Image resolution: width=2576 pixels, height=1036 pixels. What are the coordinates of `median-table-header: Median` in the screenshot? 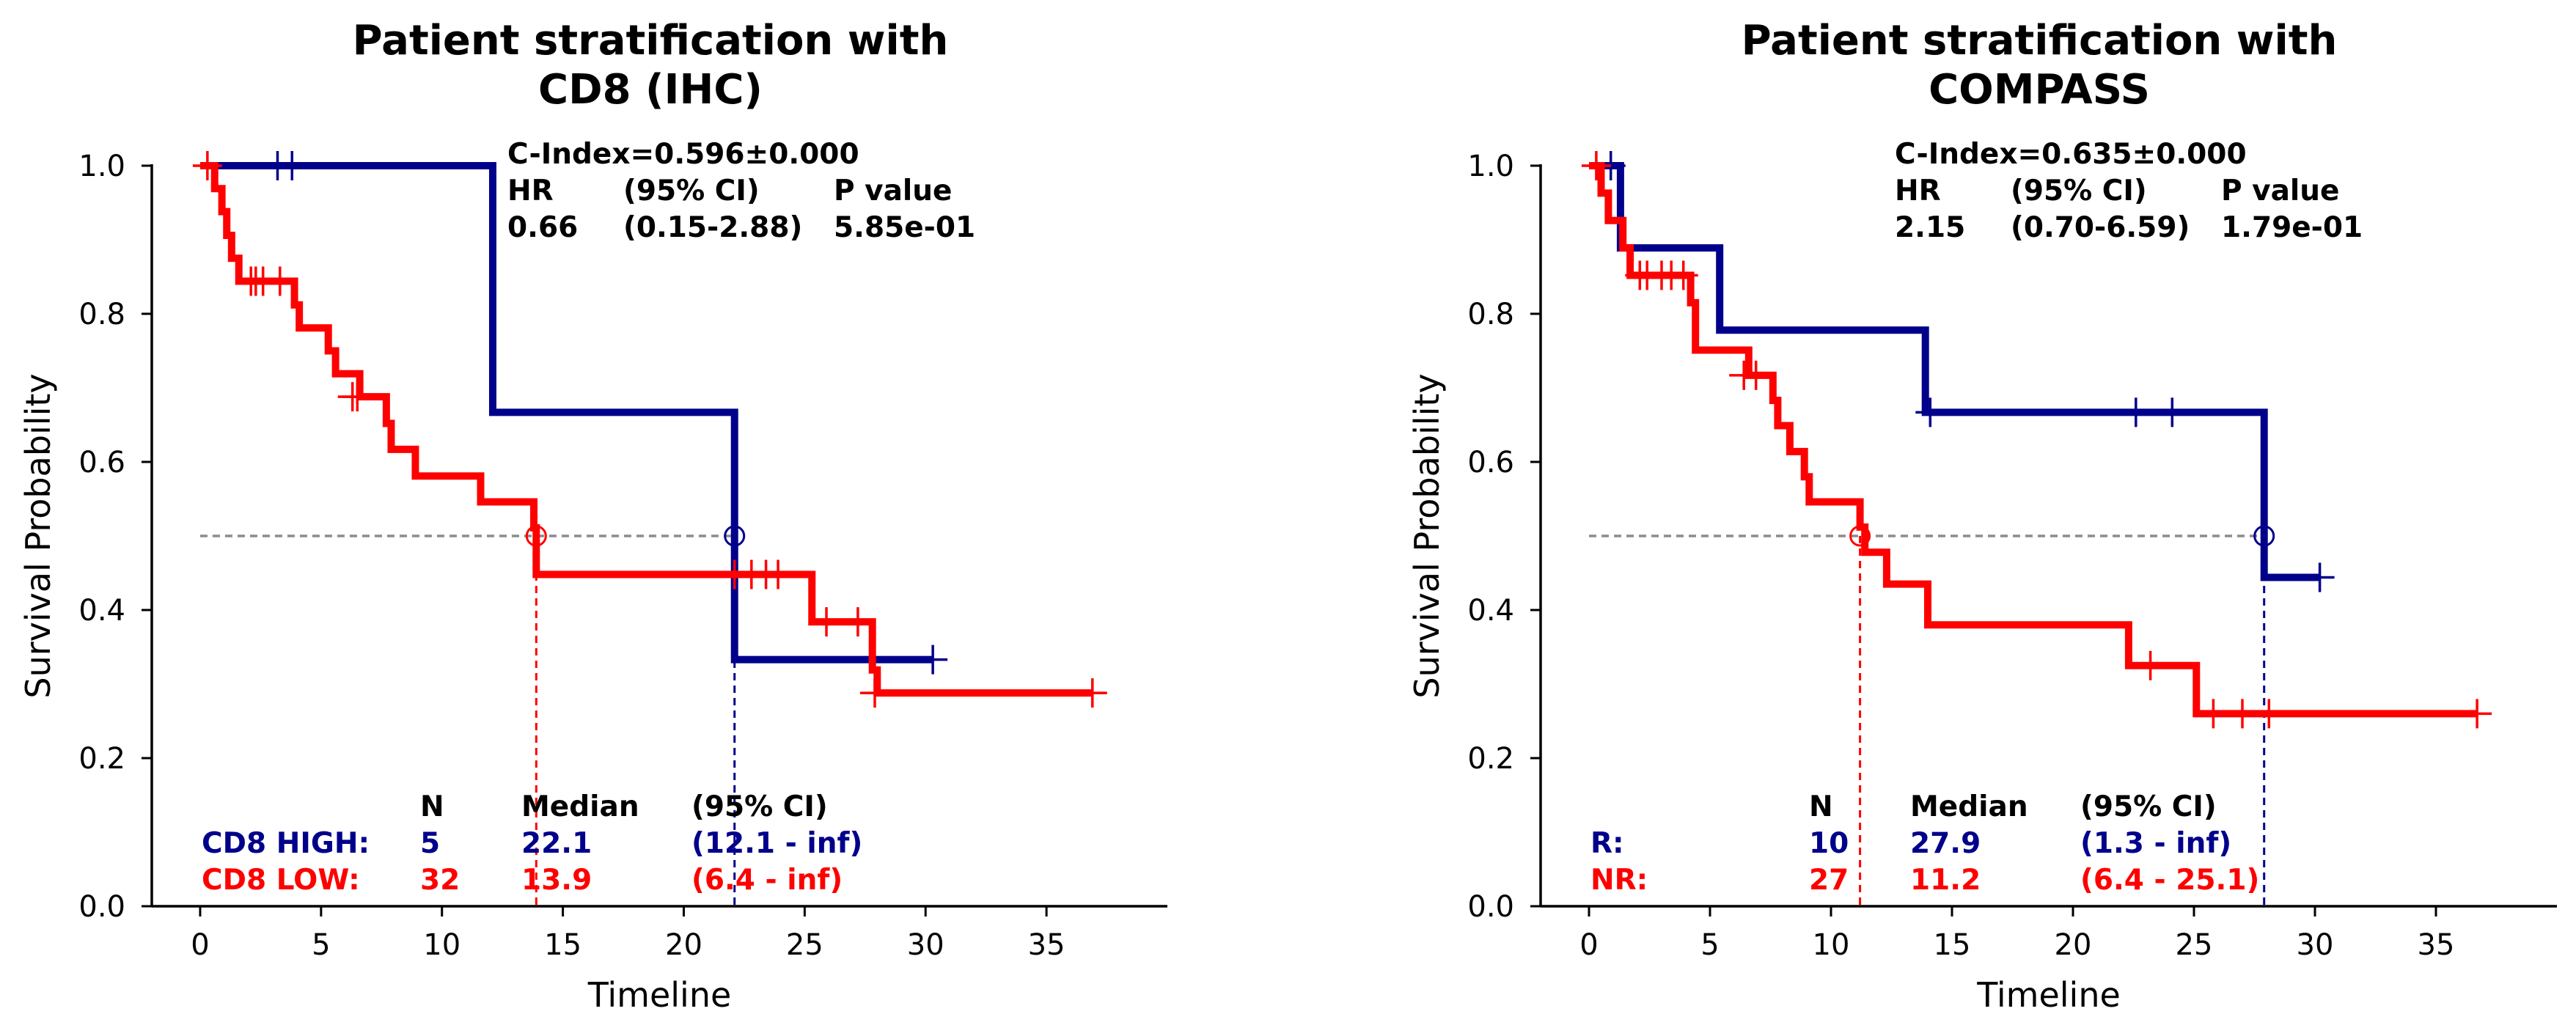 It's located at (1969, 806).